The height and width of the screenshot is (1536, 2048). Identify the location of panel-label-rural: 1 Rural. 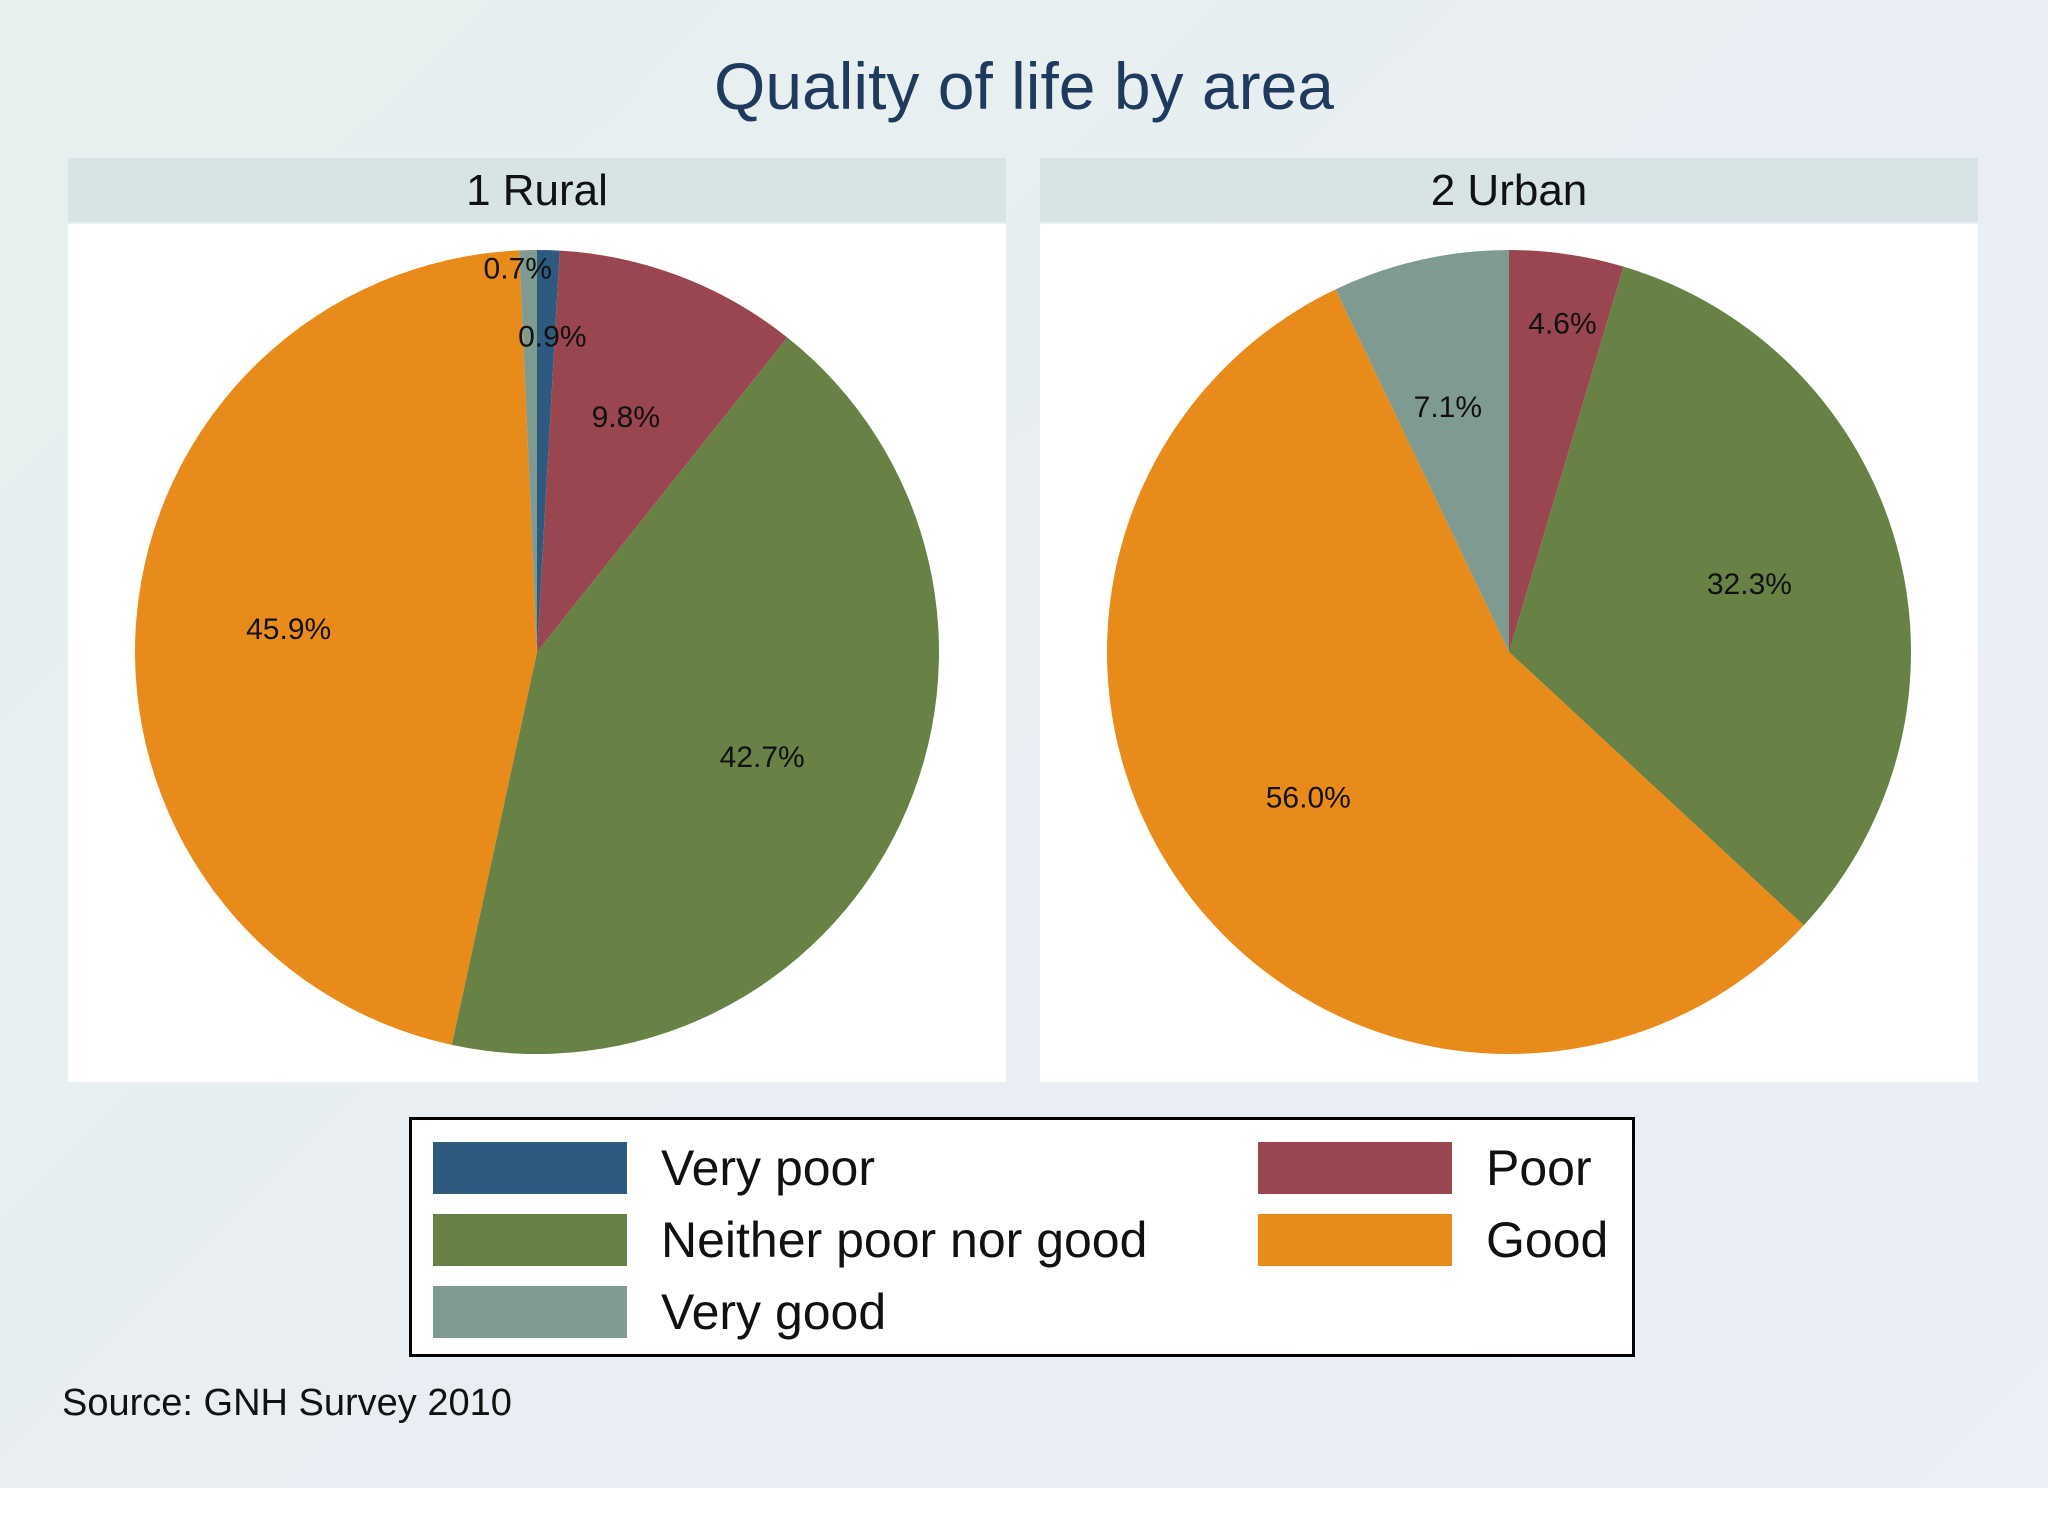
(537, 190).